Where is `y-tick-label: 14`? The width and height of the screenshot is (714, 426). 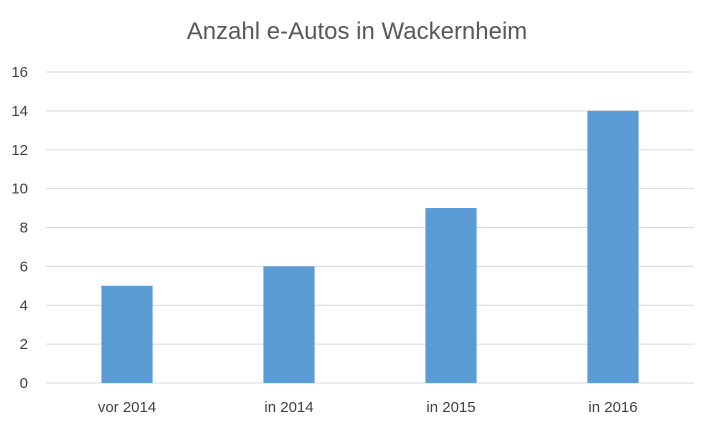 y-tick-label: 14 is located at coordinates (19, 111).